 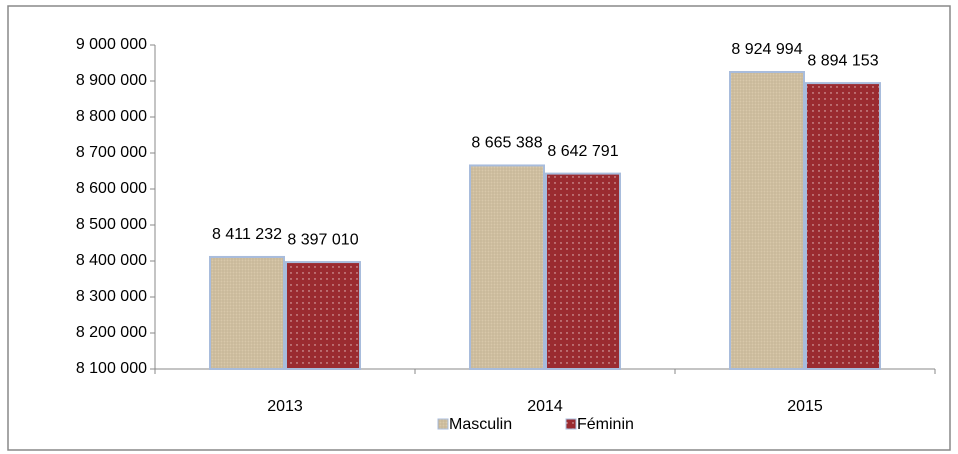 I want to click on y-tick-label: 8 600 000, so click(x=111, y=188).